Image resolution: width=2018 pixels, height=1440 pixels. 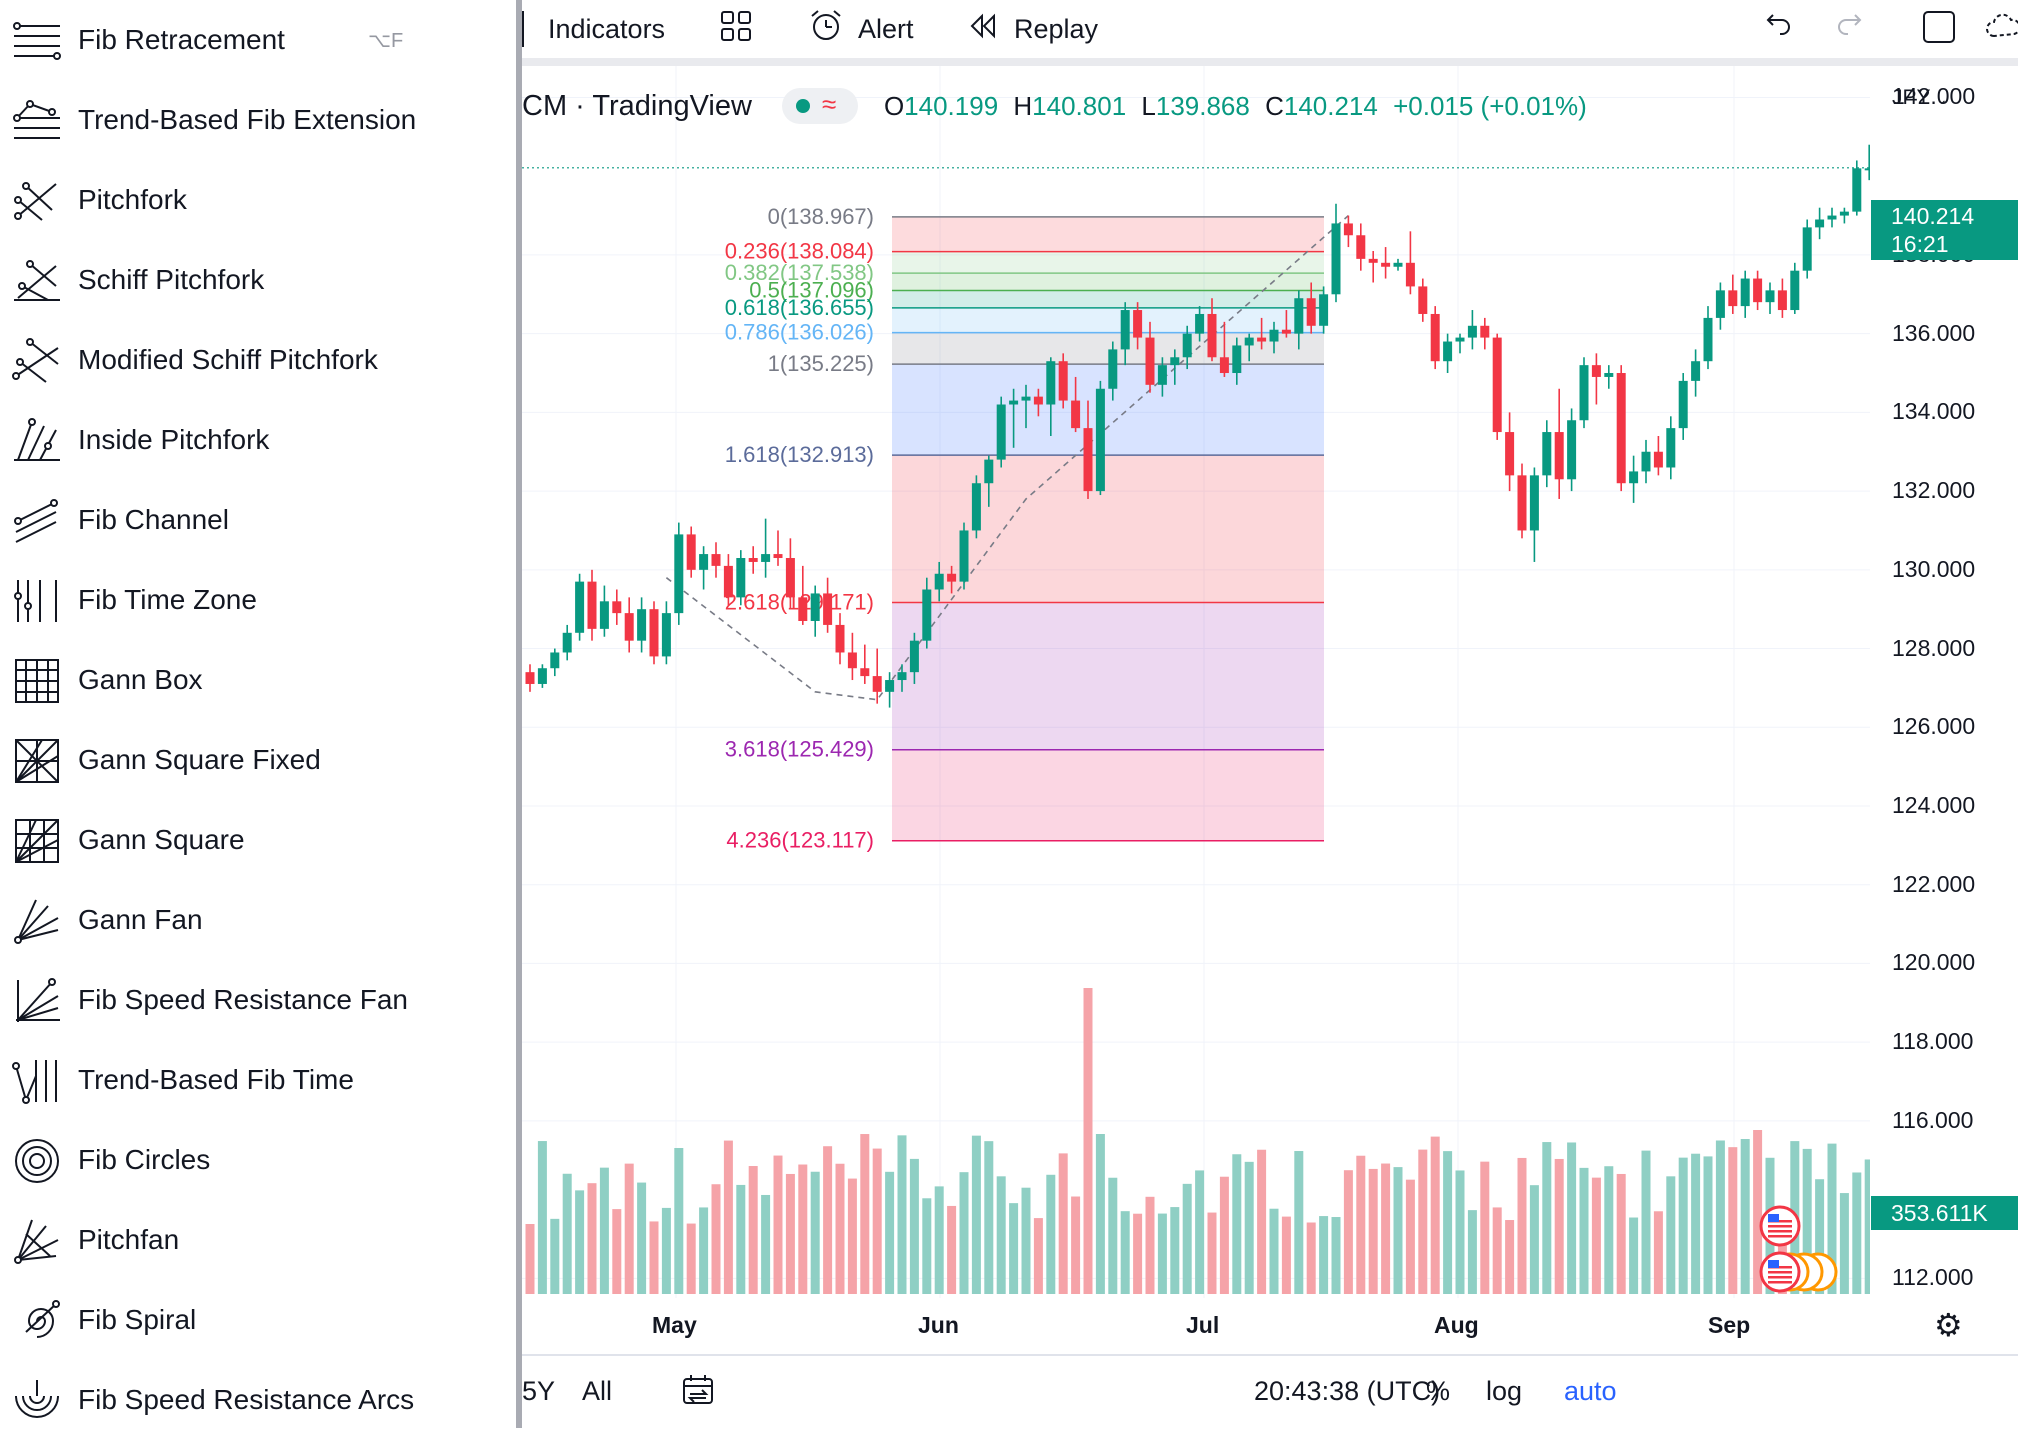 I want to click on log-toggle: log, so click(x=1504, y=1391).